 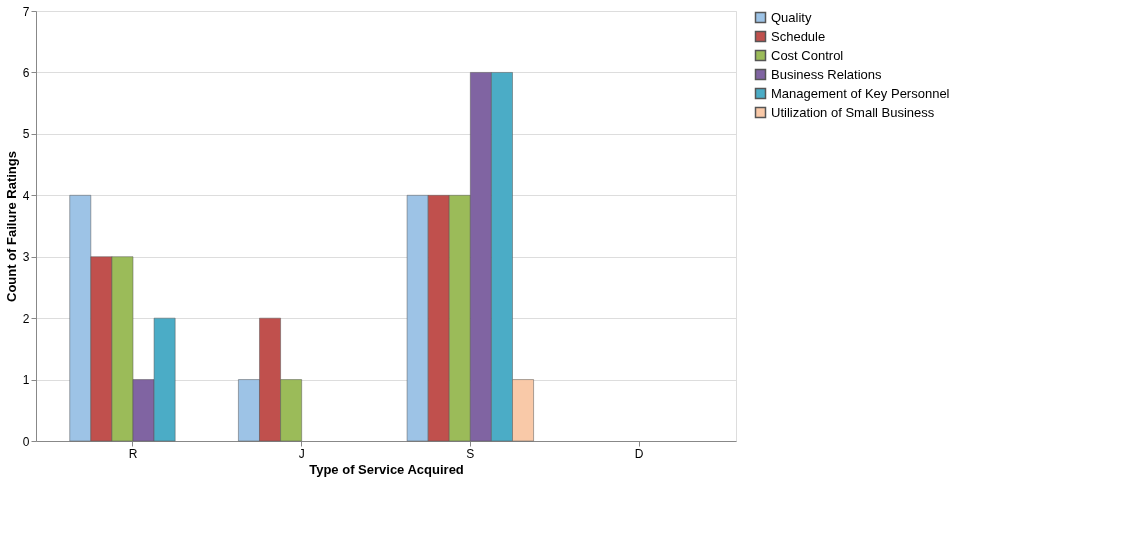 What do you see at coordinates (827, 74) in the screenshot?
I see `legend-label: Business Relations` at bounding box center [827, 74].